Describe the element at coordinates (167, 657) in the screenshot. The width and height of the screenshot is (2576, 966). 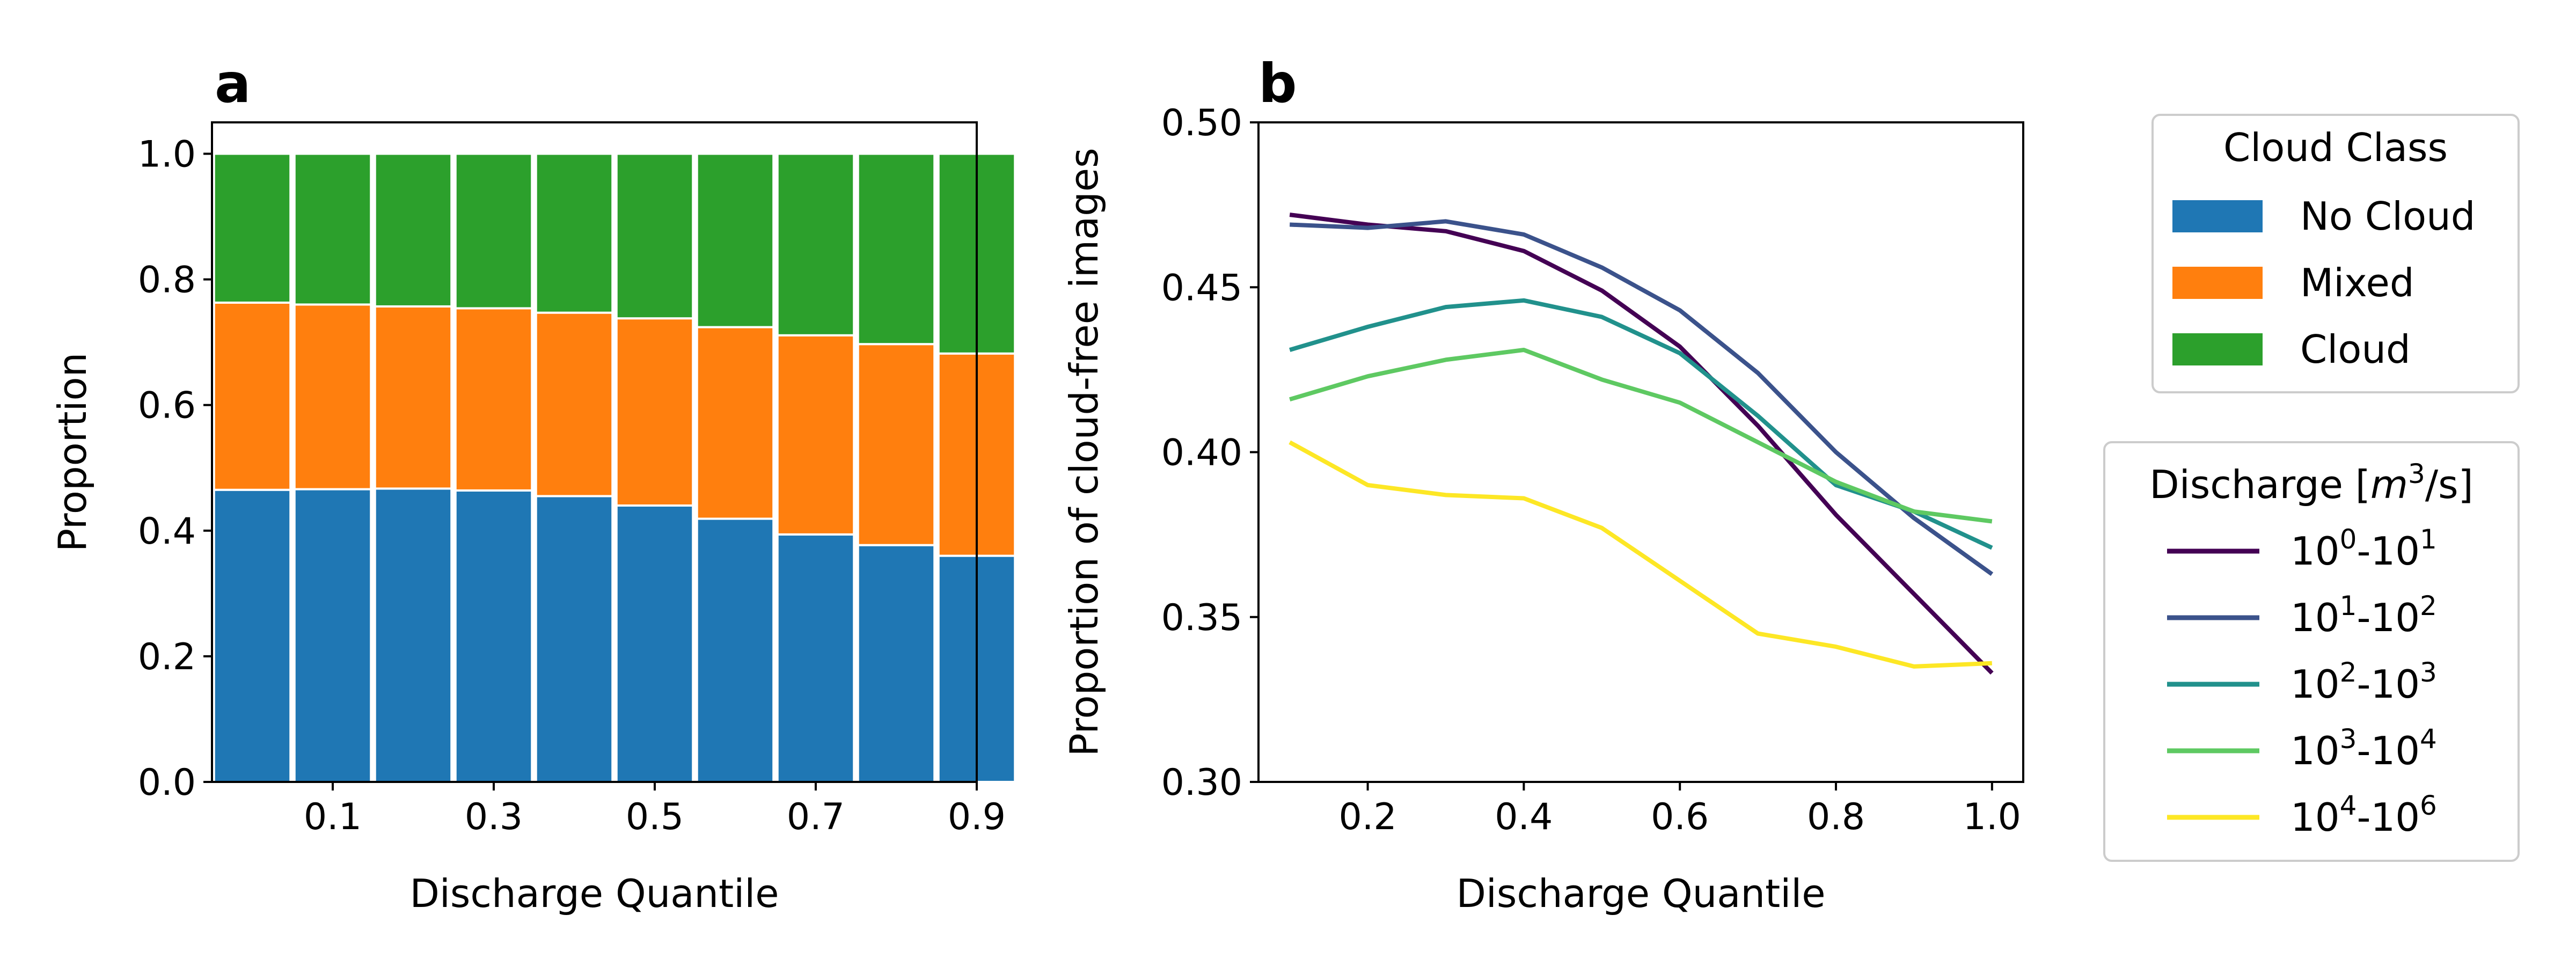
I see `panel-a-y-tick-label: 0.2` at that location.